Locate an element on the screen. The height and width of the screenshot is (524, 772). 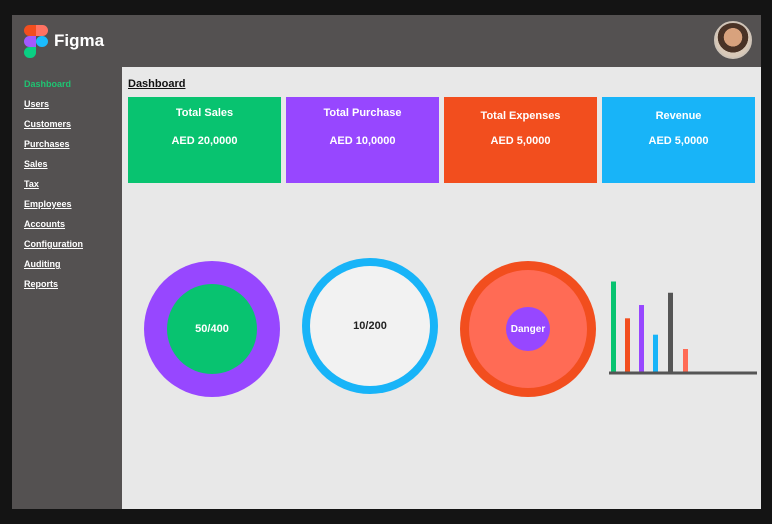
avatar is located at coordinates (733, 40).